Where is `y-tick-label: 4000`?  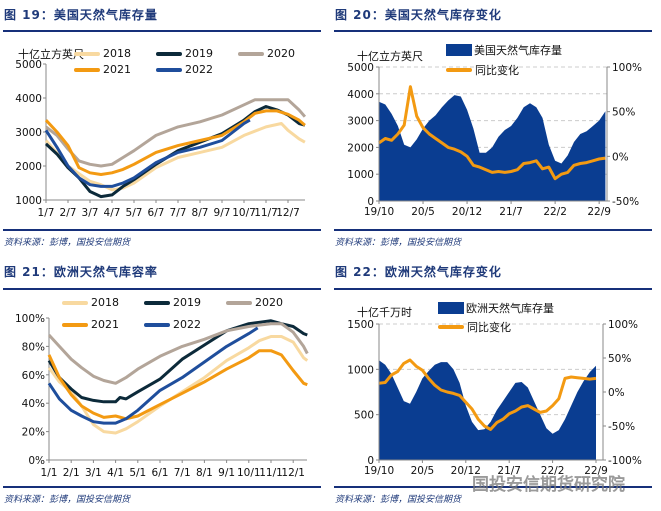 y-tick-label: 4000 is located at coordinates (360, 95).